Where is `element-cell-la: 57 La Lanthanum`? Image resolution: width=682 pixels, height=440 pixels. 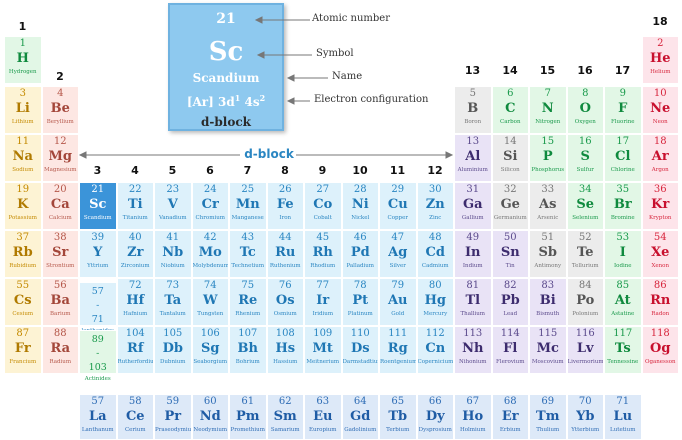 element-cell-la: 57 La Lanthanum is located at coordinates (98, 417).